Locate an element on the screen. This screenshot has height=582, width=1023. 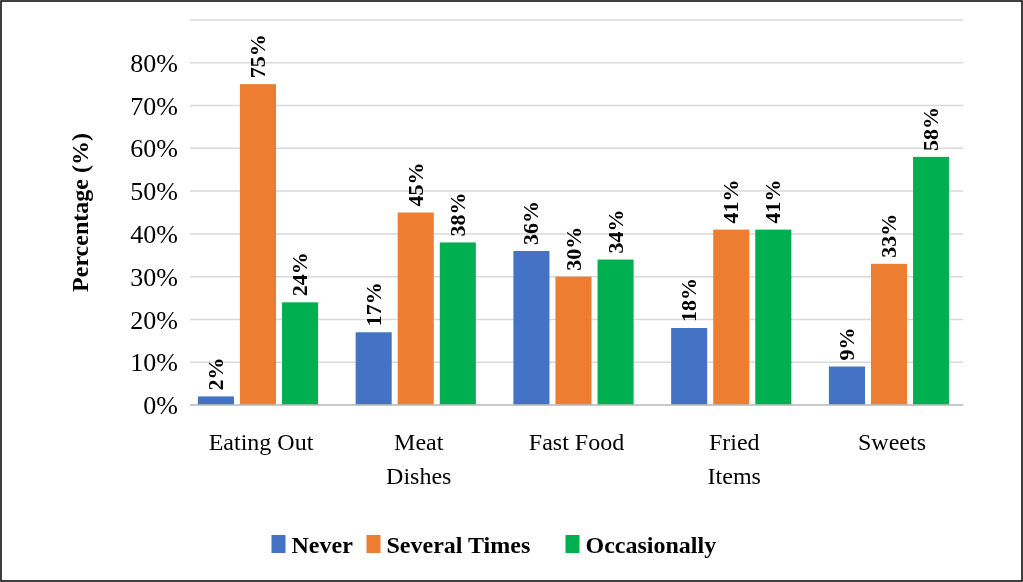
data-label: 36% is located at coordinates (531, 223).